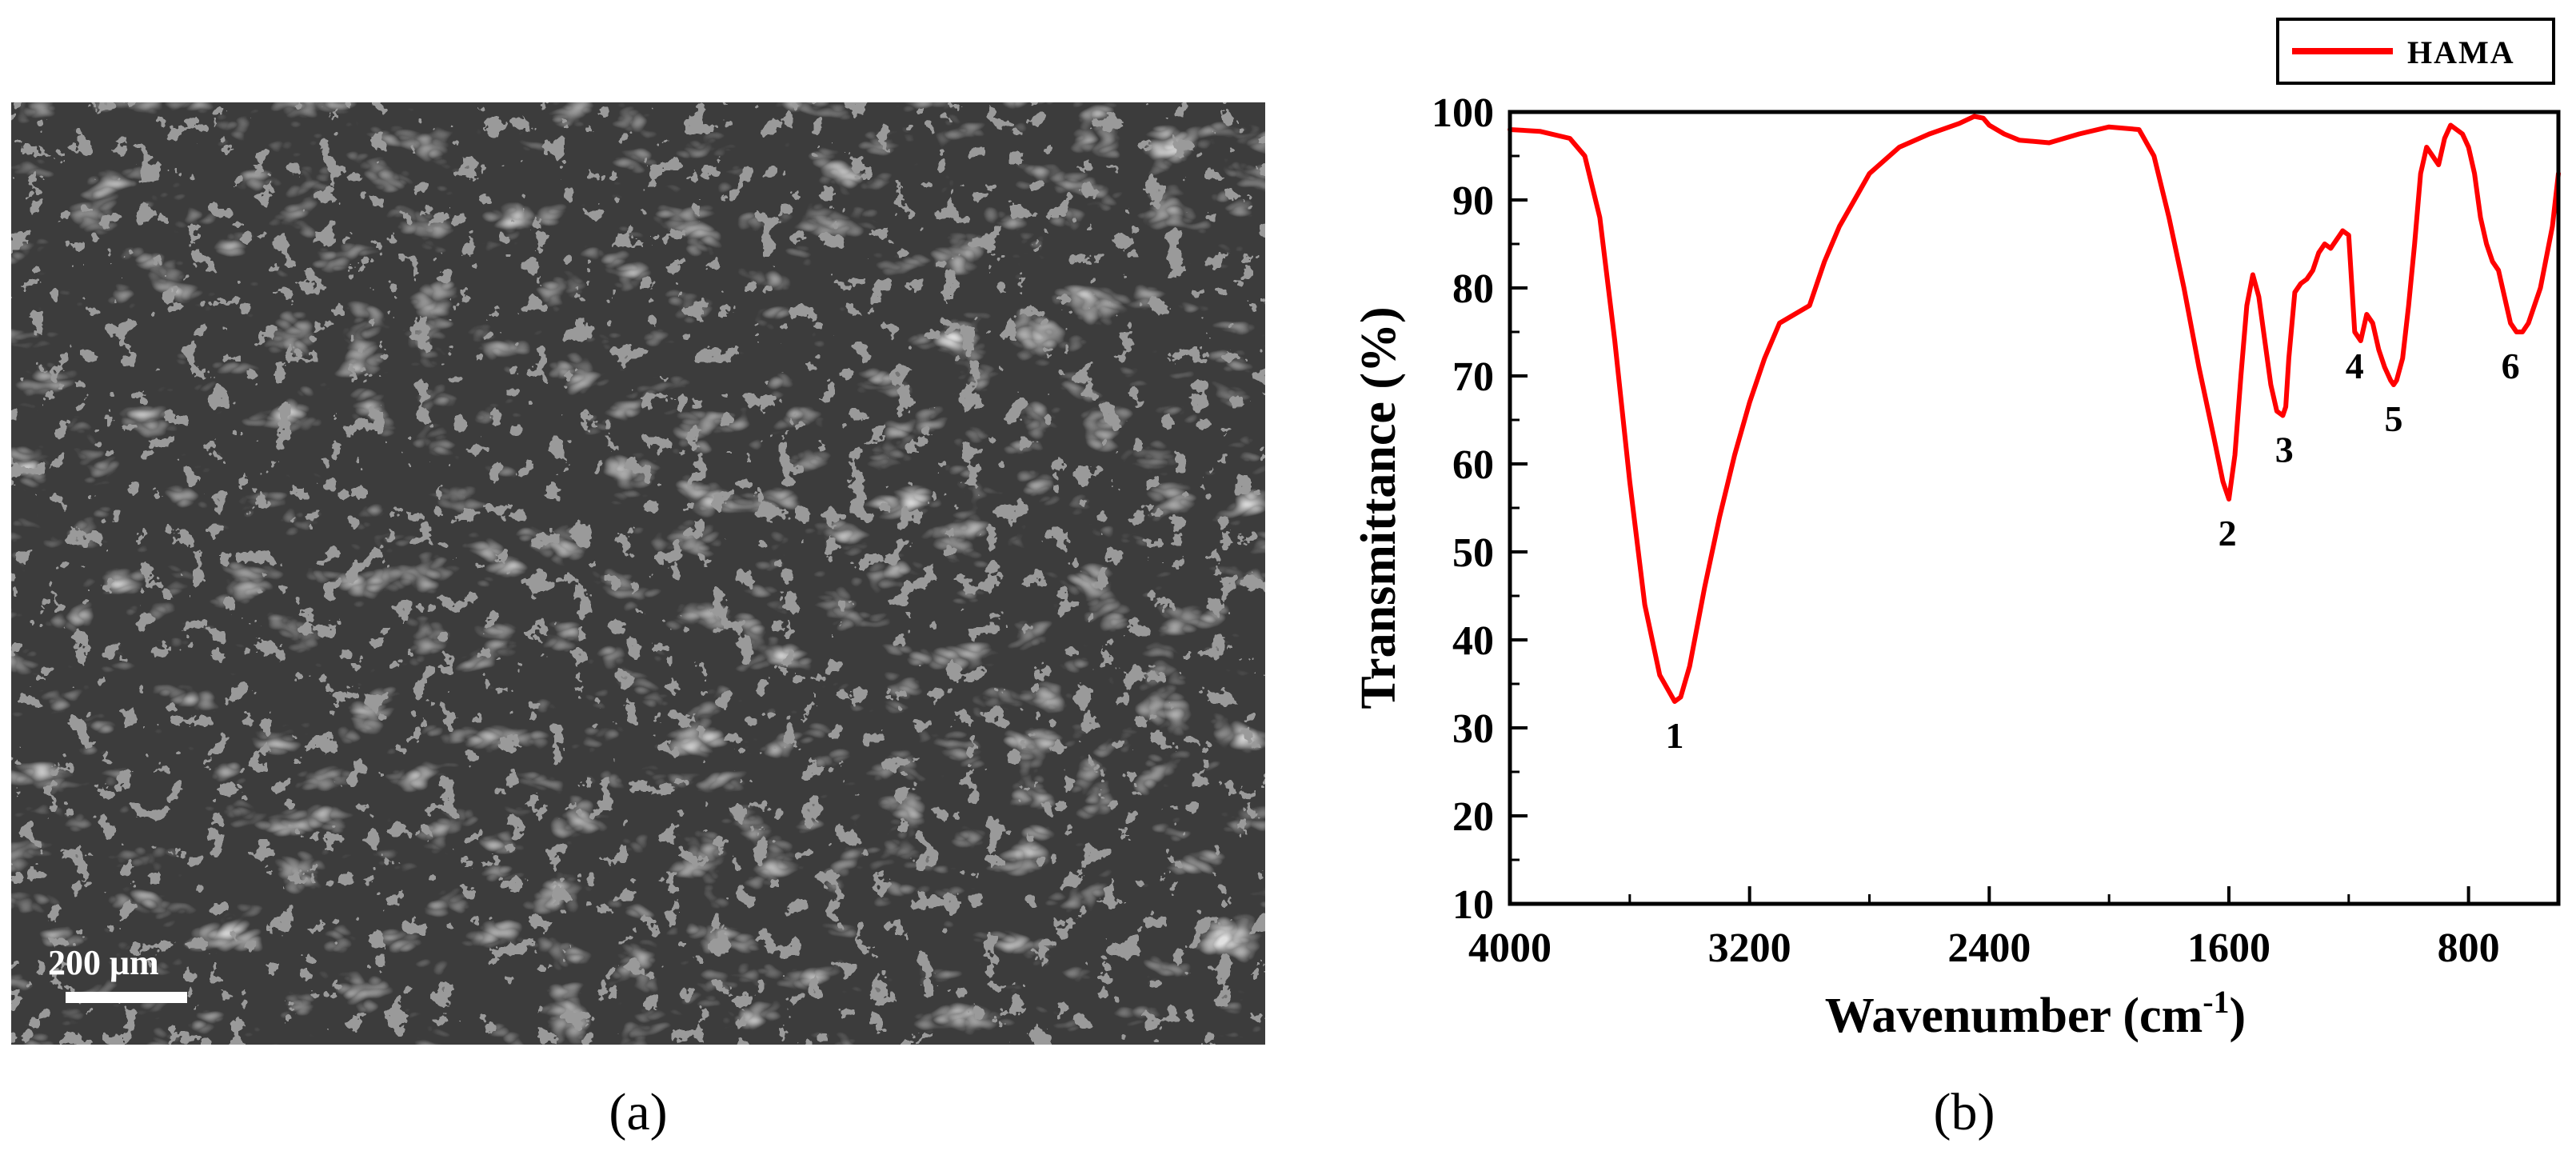 Image resolution: width=2576 pixels, height=1163 pixels. I want to click on x-tick-label: 2400, so click(1989, 948).